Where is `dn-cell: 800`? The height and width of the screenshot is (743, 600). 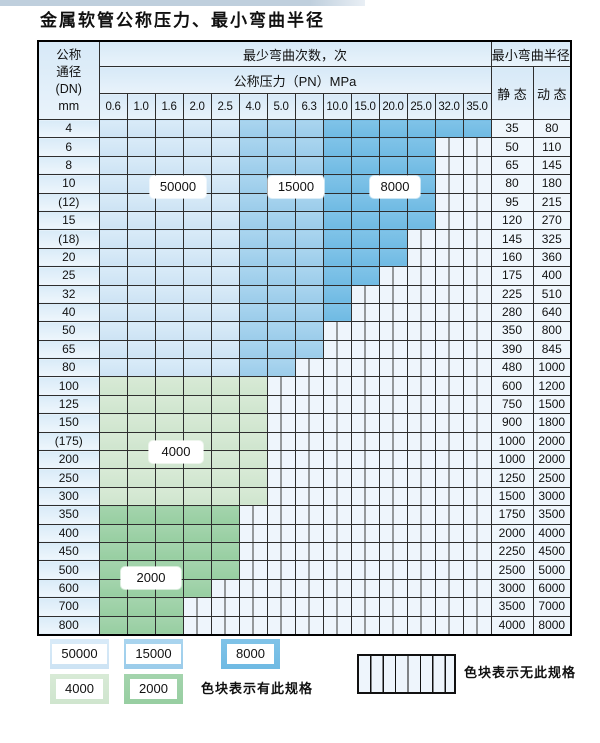 dn-cell: 800 is located at coordinates (68, 625).